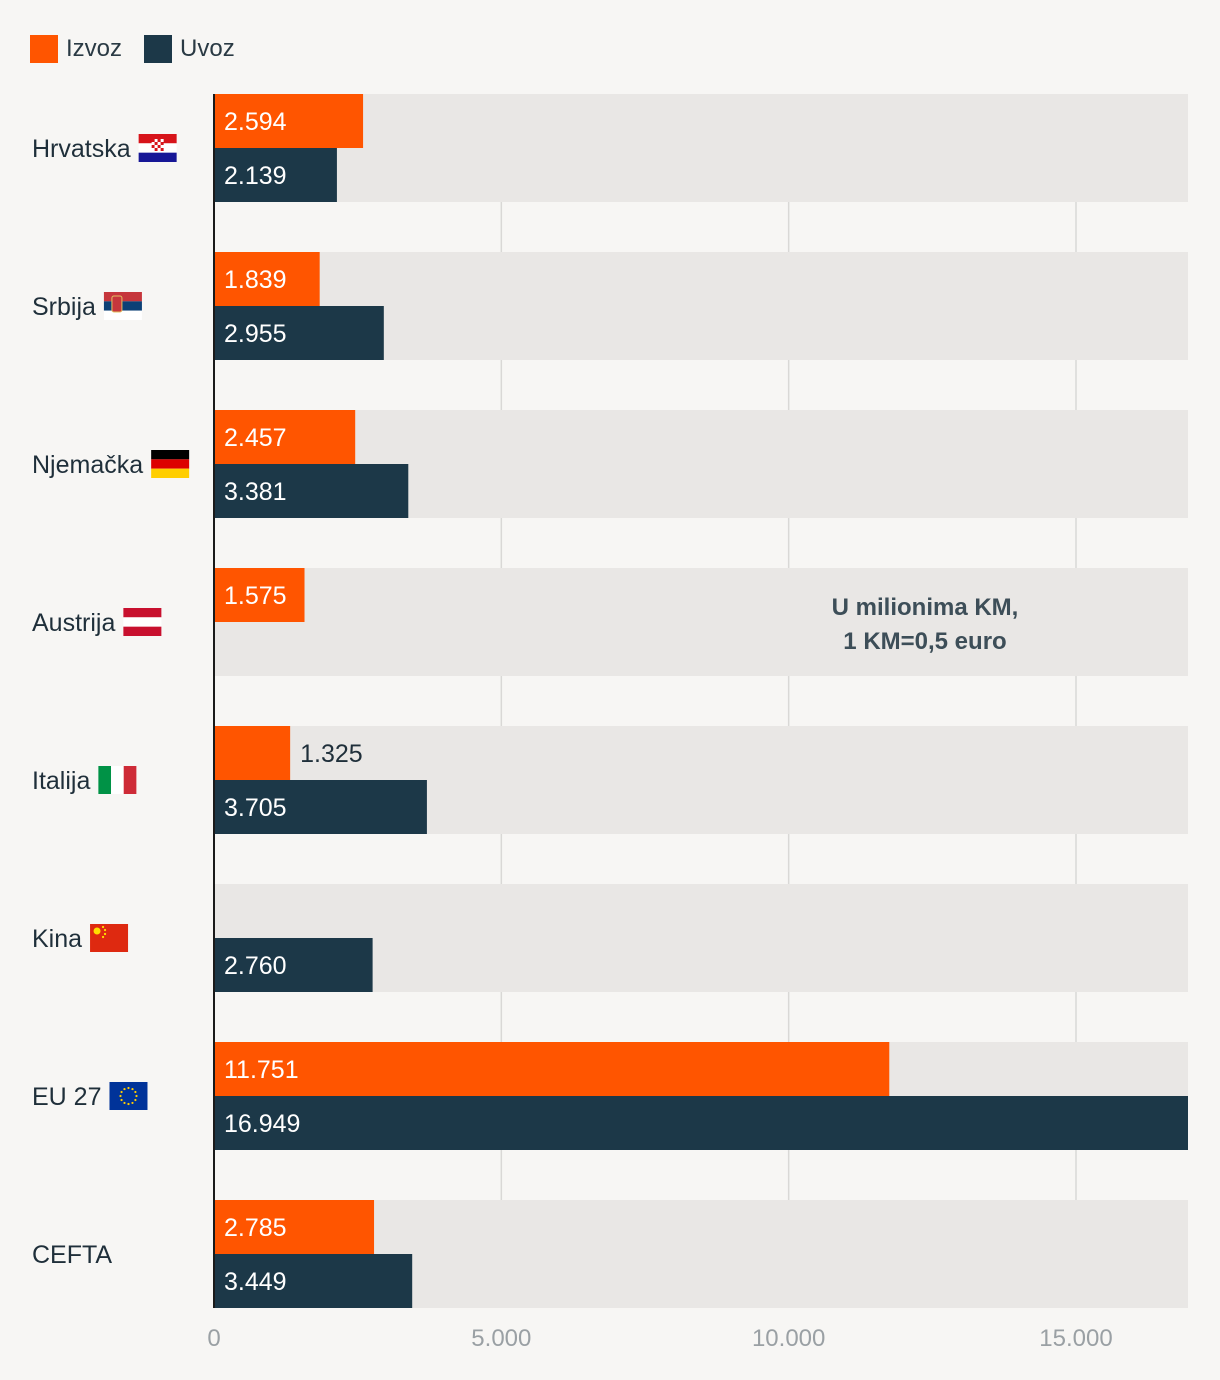 The width and height of the screenshot is (1220, 1380). What do you see at coordinates (109, 938) in the screenshot?
I see `china-flag-icon` at bounding box center [109, 938].